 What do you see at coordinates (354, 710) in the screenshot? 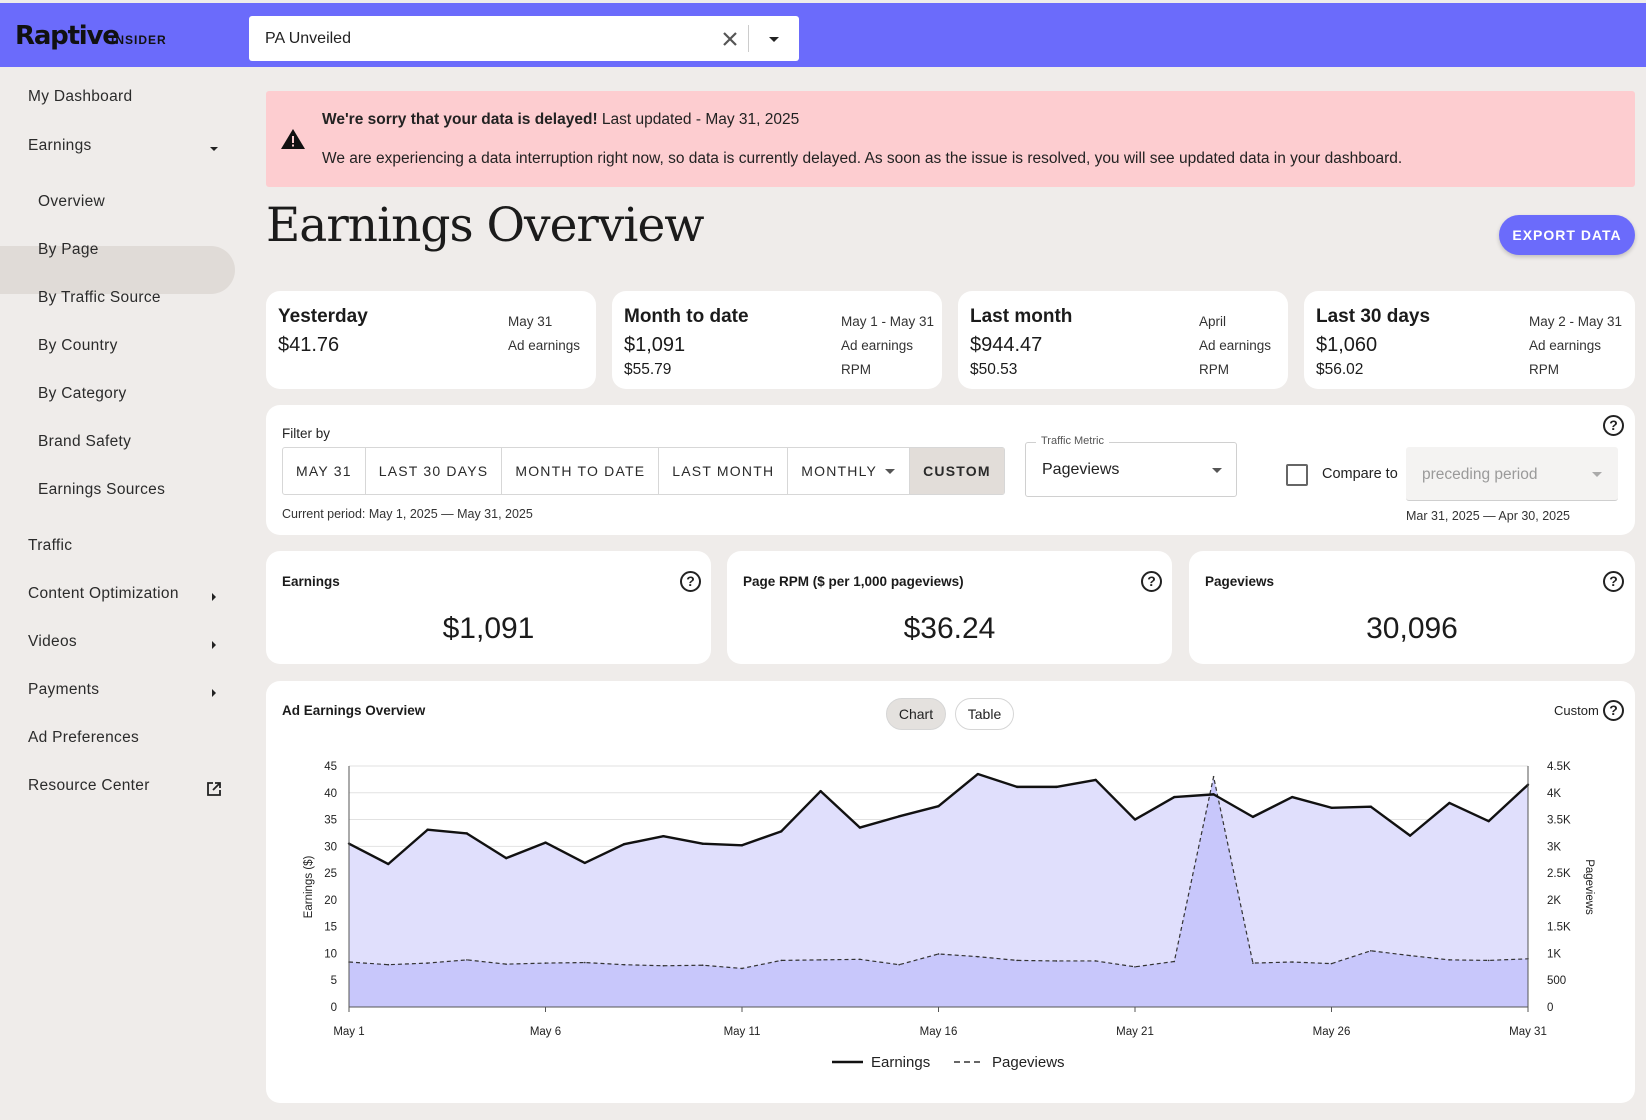
I see `chart-panel-title: Ad Earnings Overview` at bounding box center [354, 710].